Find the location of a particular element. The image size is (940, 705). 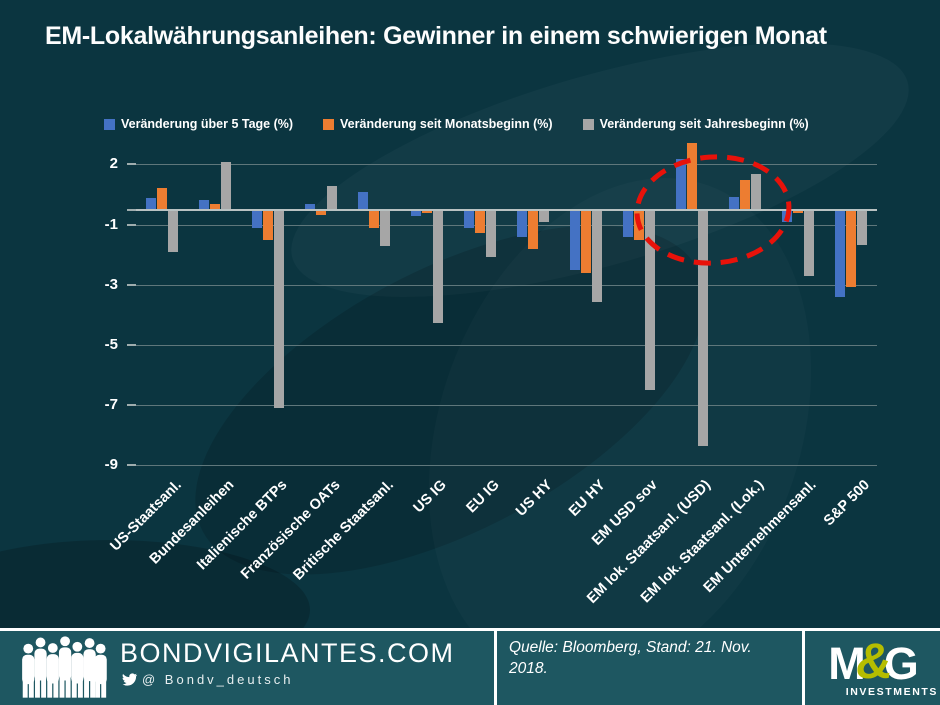

legend-label: Veränderung seit Monatsbeginn (%) is located at coordinates (446, 124).